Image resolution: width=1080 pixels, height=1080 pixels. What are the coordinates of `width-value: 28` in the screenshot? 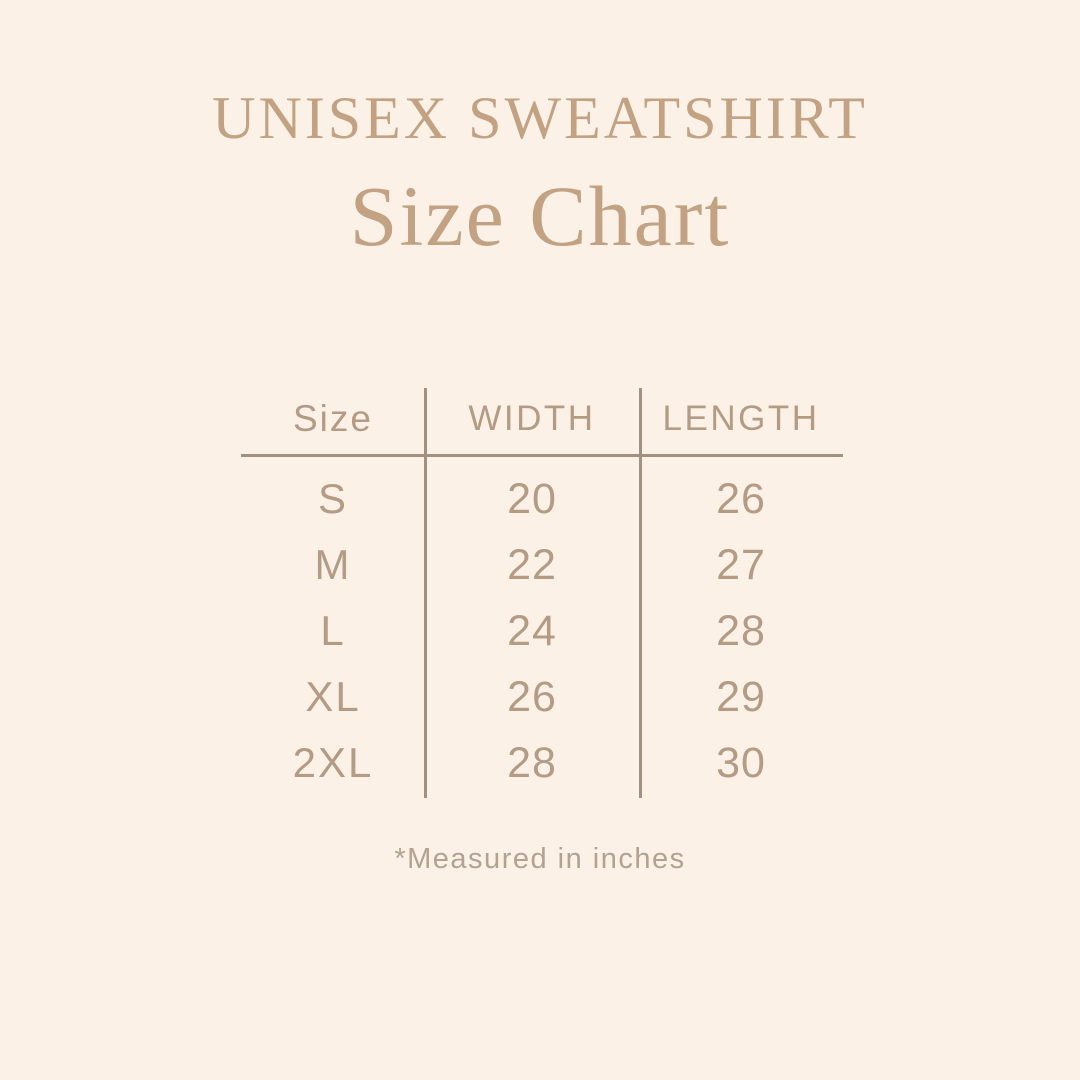 It's located at (532, 762).